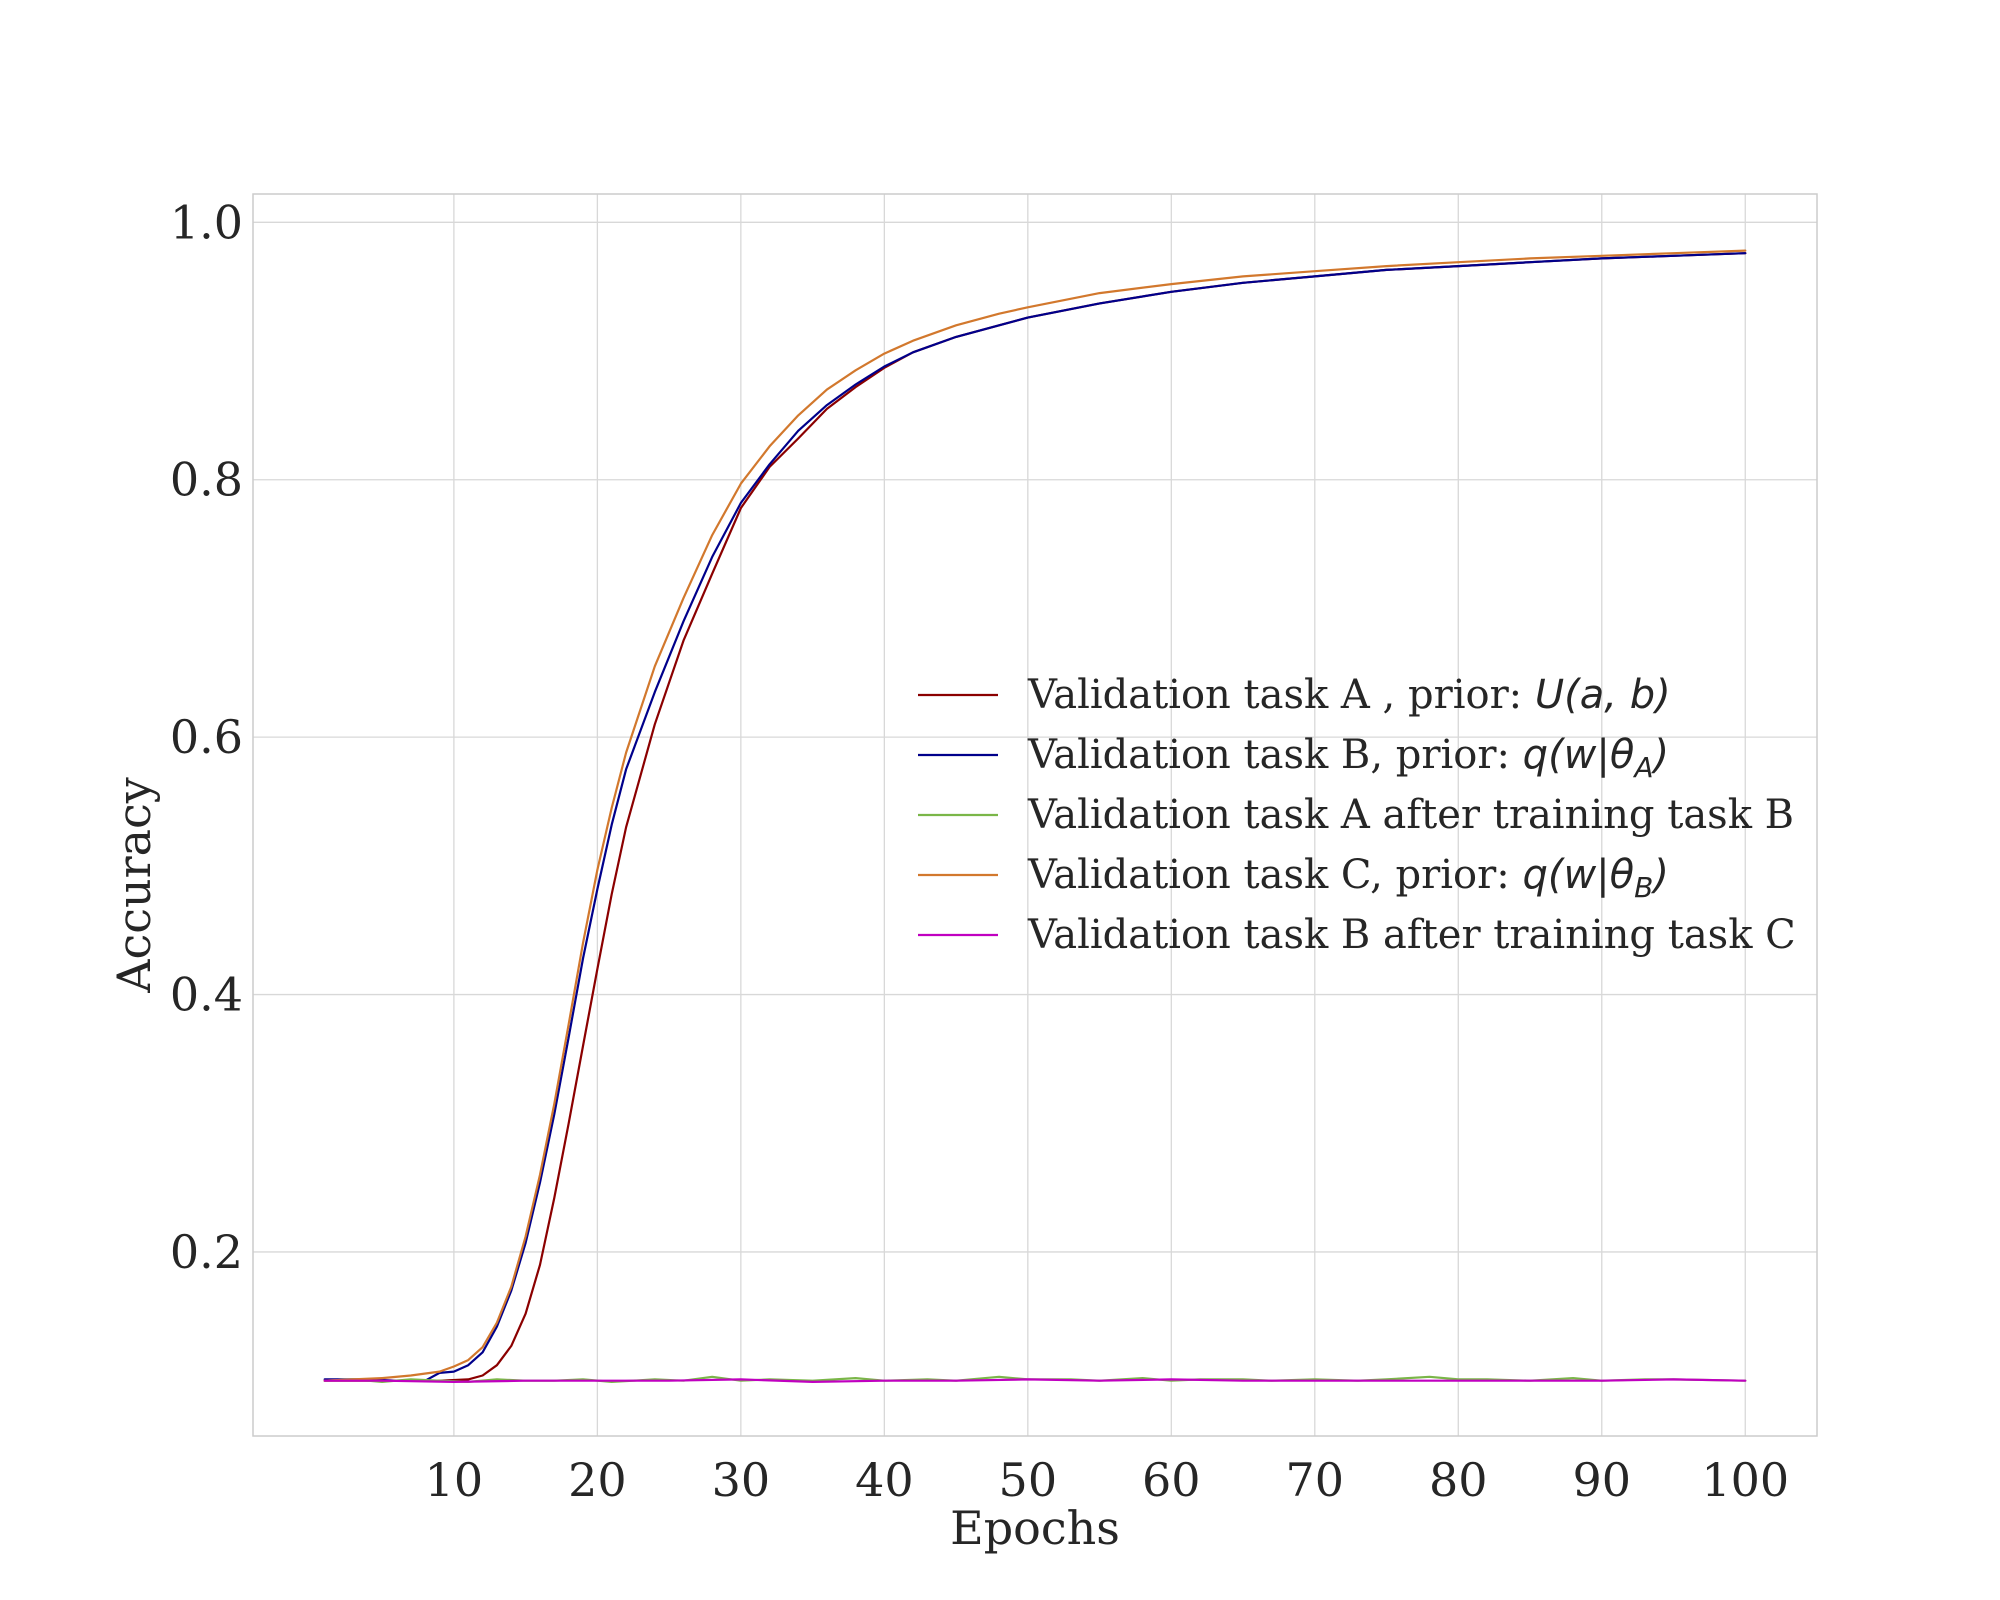 This screenshot has width=2000, height=1600. Describe the element at coordinates (206, 737) in the screenshot. I see `y-tick-label: 0.6` at that location.